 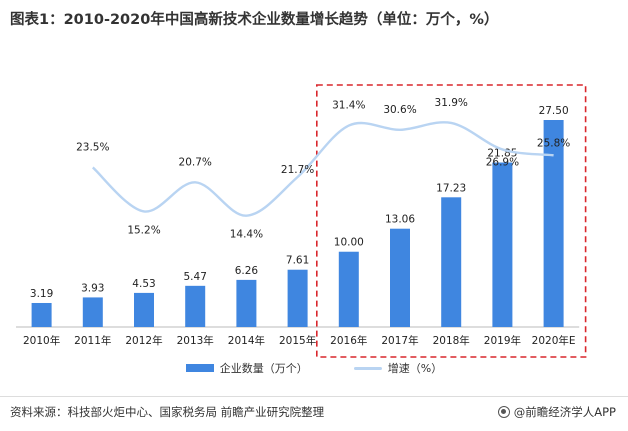 I want to click on legend: 企业数量（万个） 增速（%）, so click(x=314, y=368).